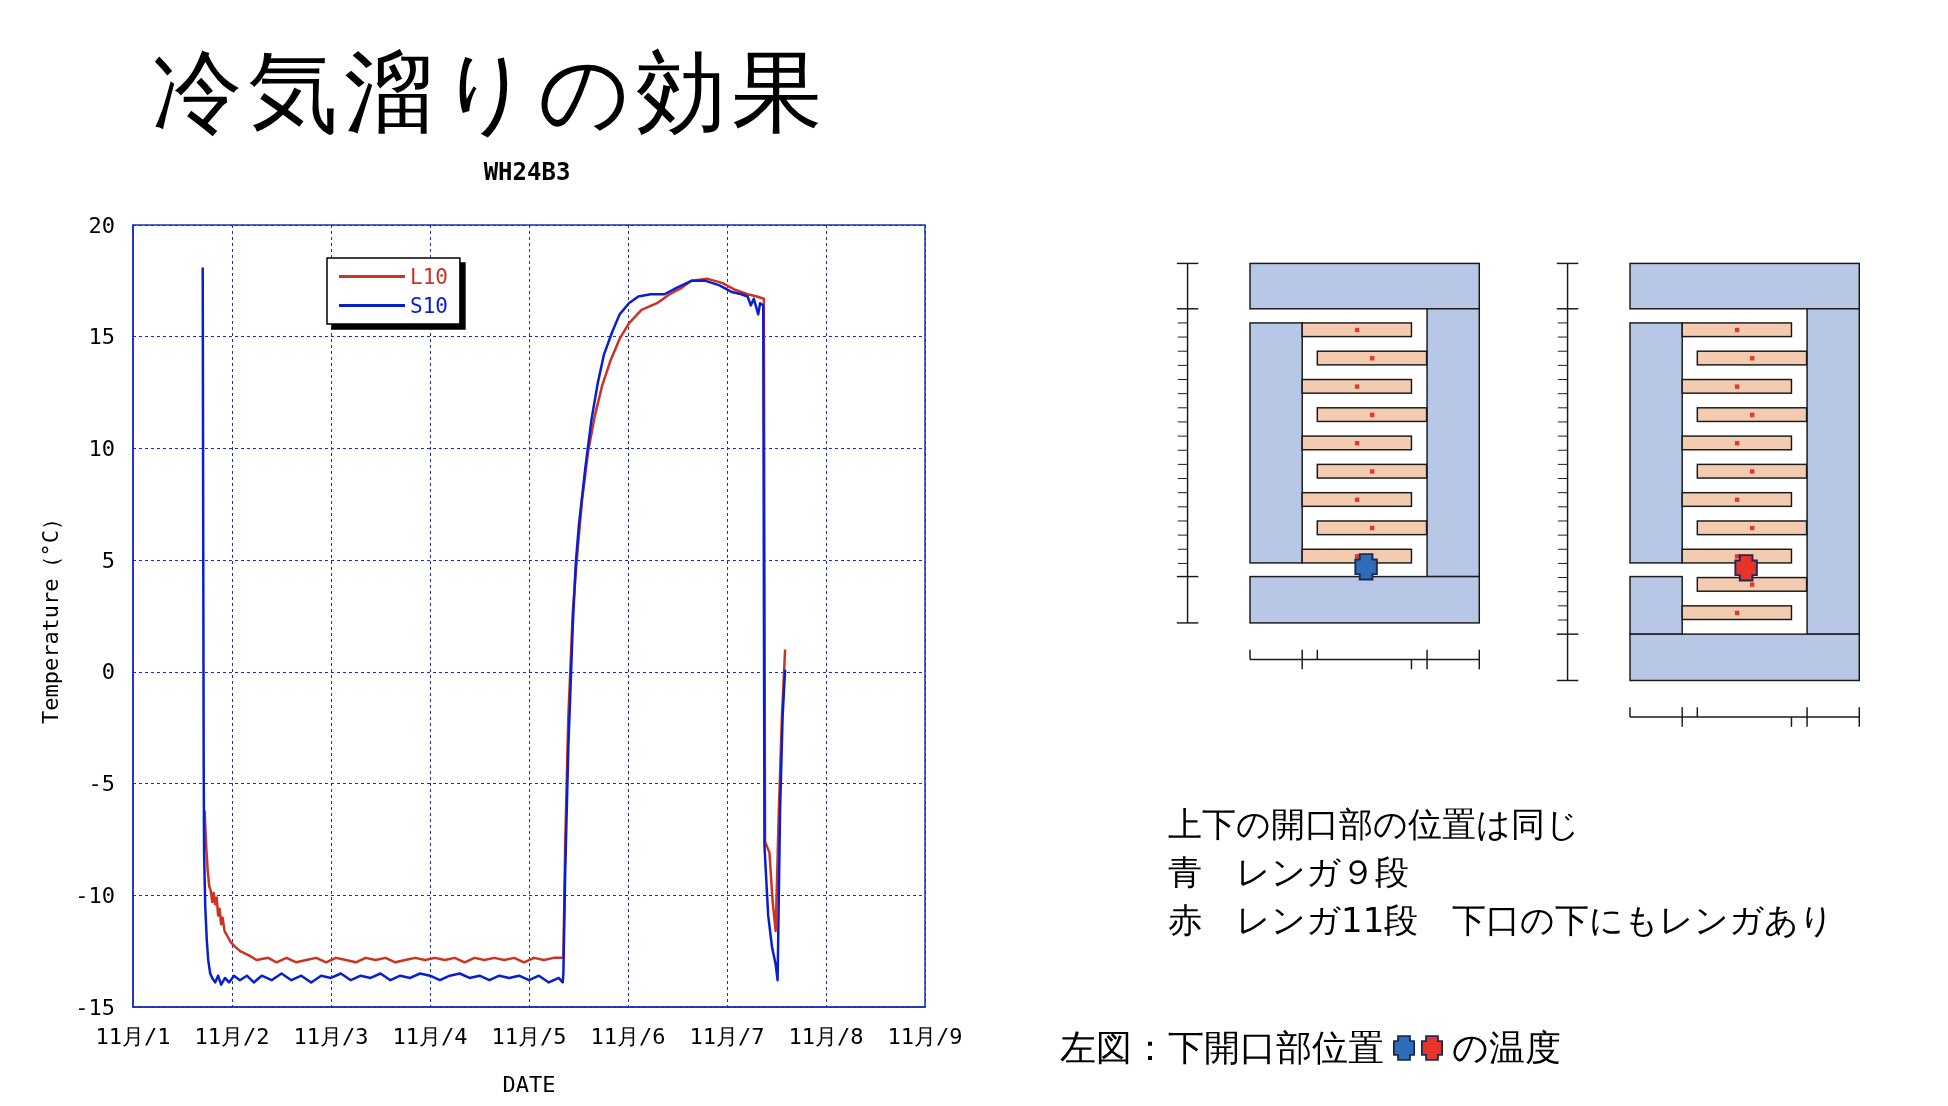  What do you see at coordinates (133, 1036) in the screenshot?
I see `x-tick-label: 11月/1` at bounding box center [133, 1036].